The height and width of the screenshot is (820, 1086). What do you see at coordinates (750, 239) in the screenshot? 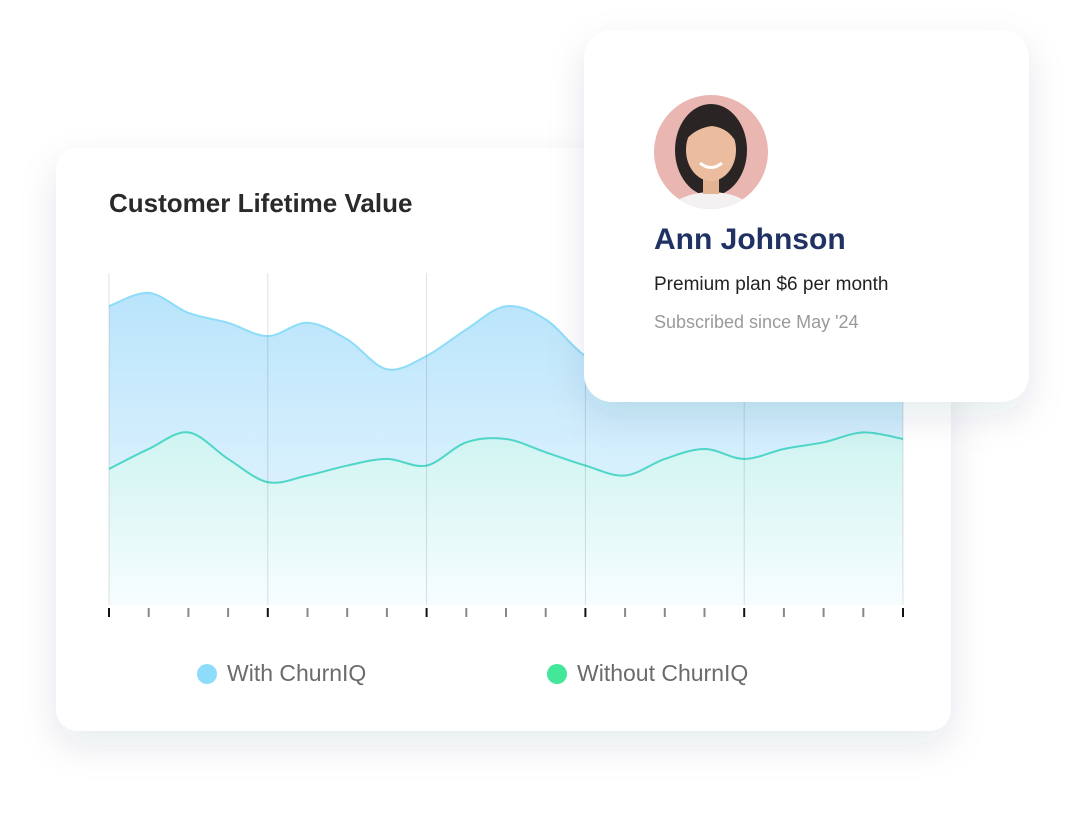
I see `profile-name: Ann Johnson` at bounding box center [750, 239].